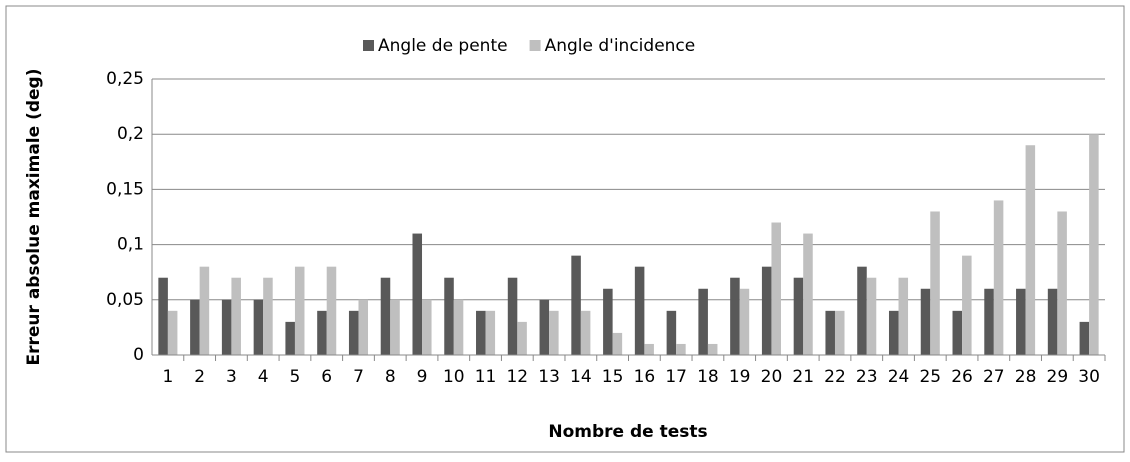  Describe the element at coordinates (358, 377) in the screenshot. I see `x-tick-label: 7` at that location.